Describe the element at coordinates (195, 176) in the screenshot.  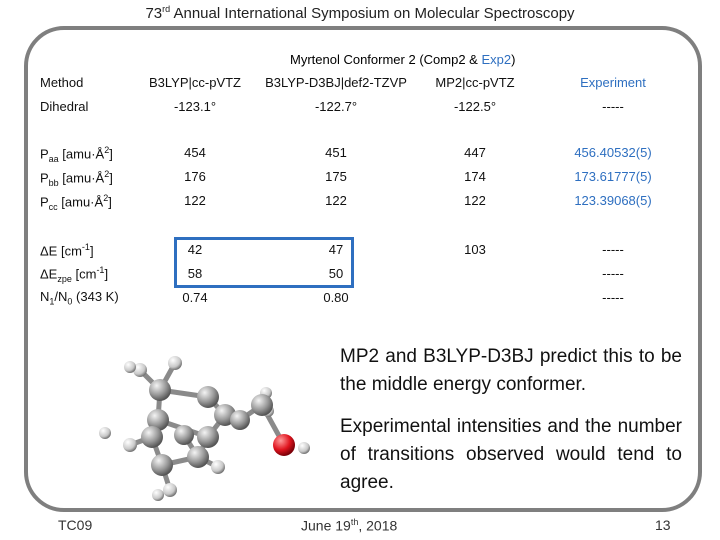
I see `cell-pbb-b3lyp: 176` at that location.